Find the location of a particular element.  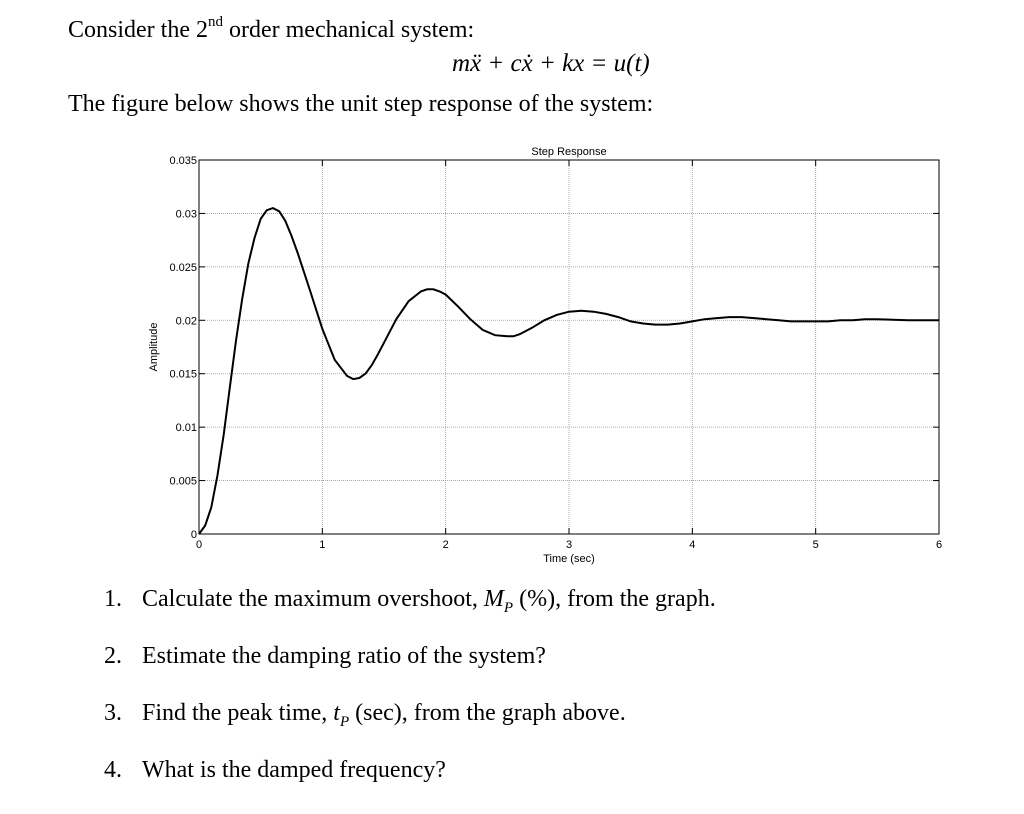

x-tick-label: 0 is located at coordinates (199, 545).